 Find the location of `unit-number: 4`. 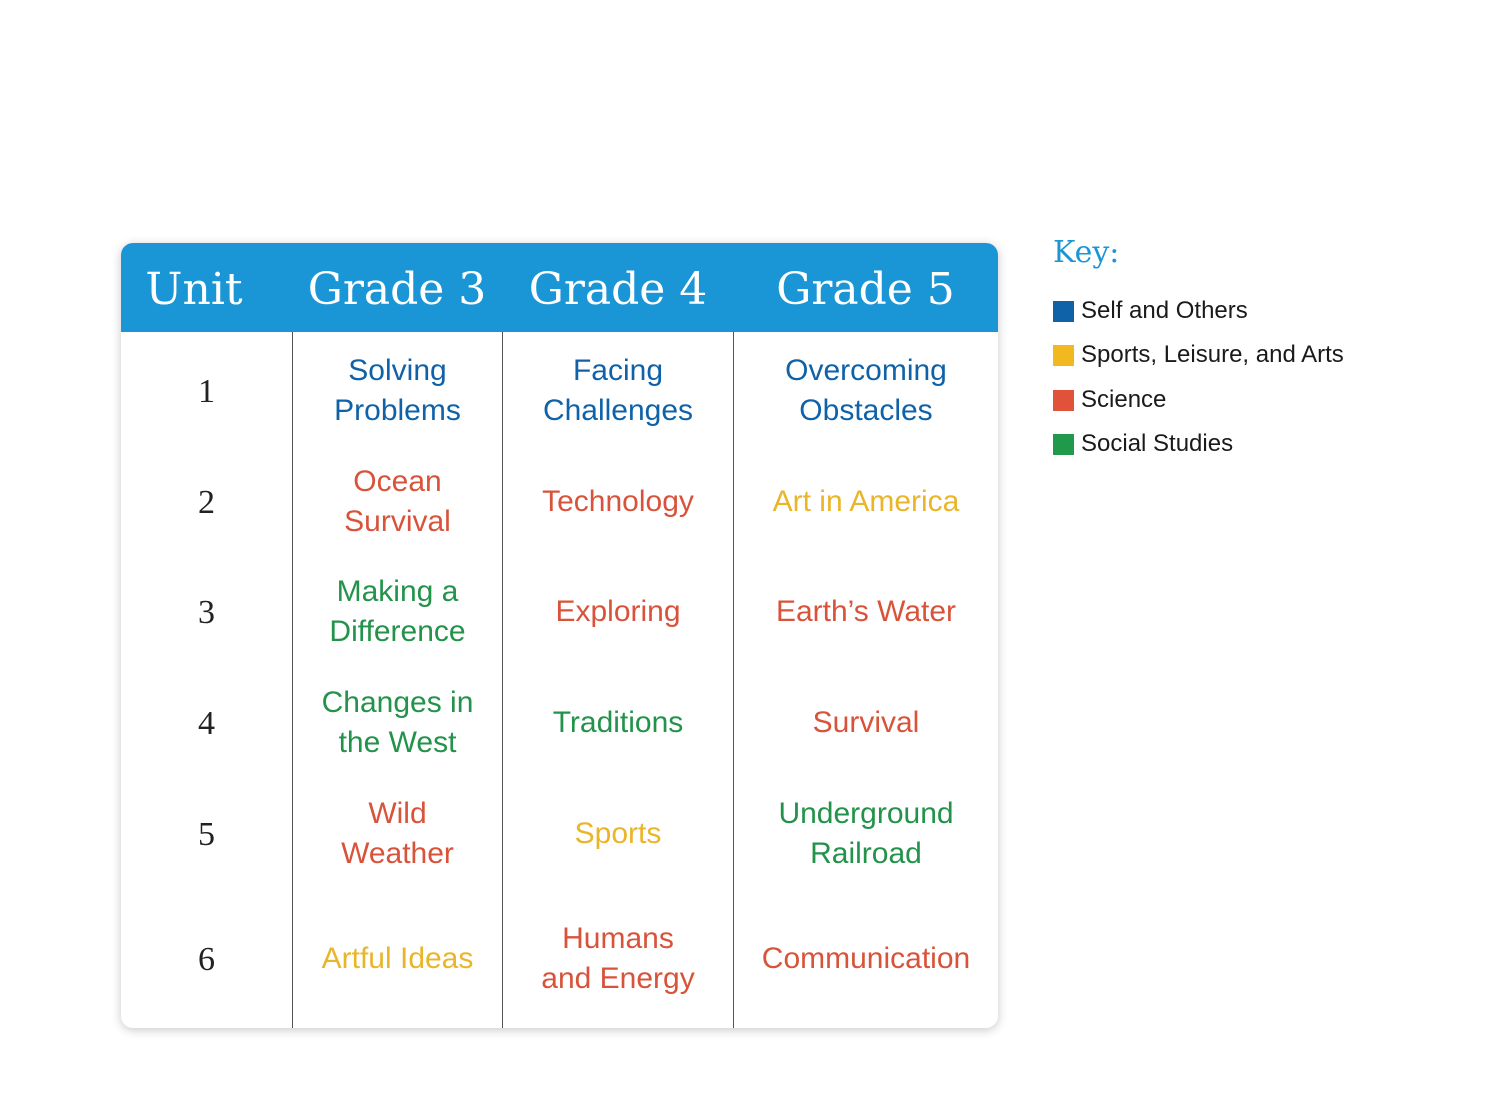

unit-number: 4 is located at coordinates (206, 723).